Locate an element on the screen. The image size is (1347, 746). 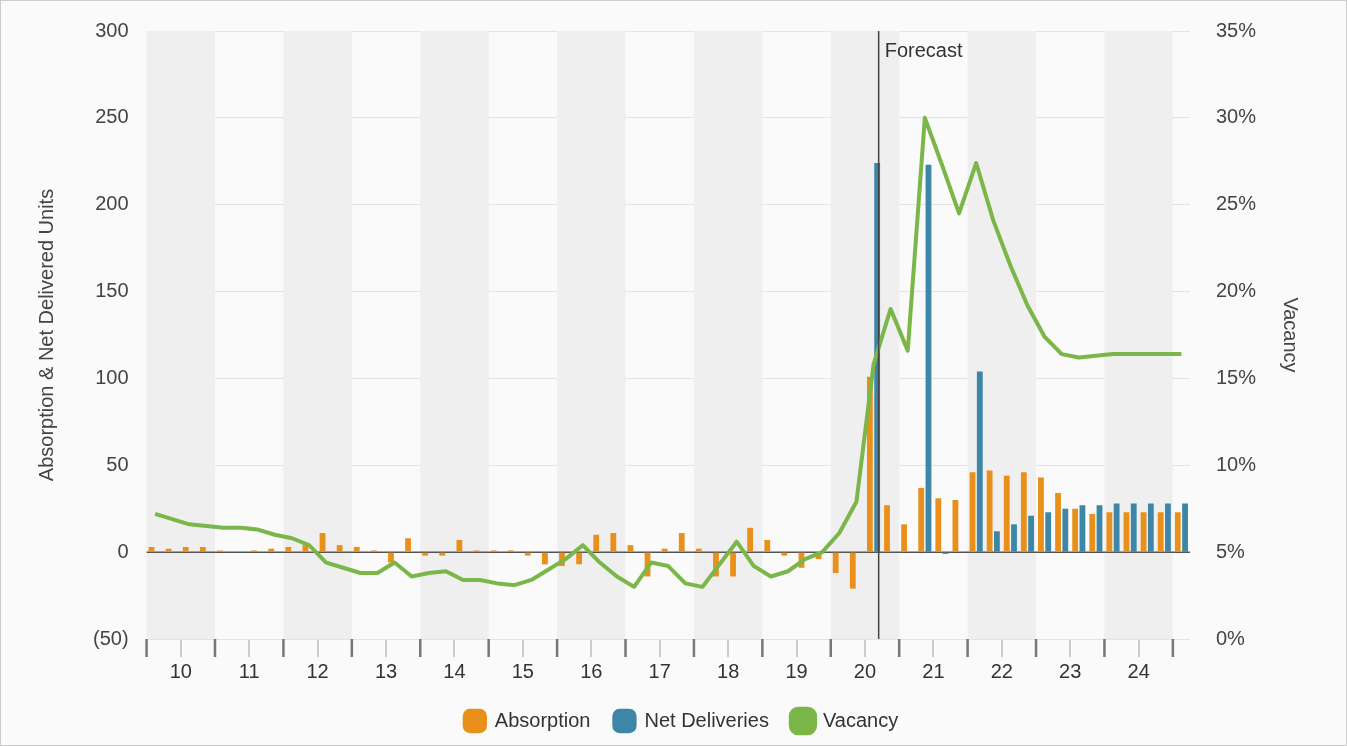
y2-tick-label: 25% is located at coordinates (1236, 203).